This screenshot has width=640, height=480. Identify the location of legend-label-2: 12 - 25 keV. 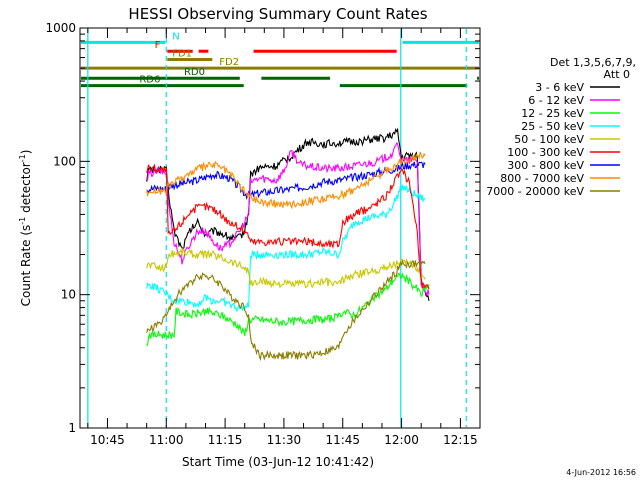
(552, 113).